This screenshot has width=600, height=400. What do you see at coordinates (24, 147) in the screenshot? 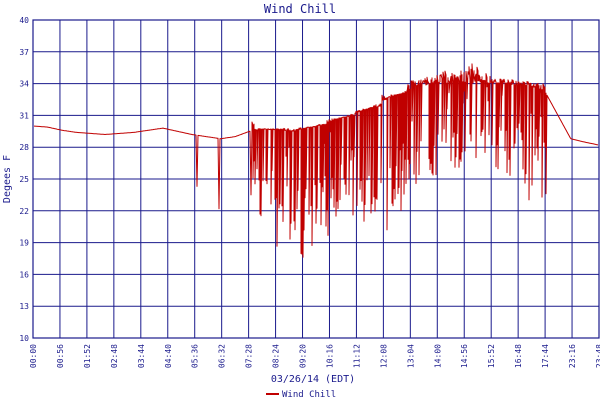
I see `y-tick-label: 28` at bounding box center [24, 147].